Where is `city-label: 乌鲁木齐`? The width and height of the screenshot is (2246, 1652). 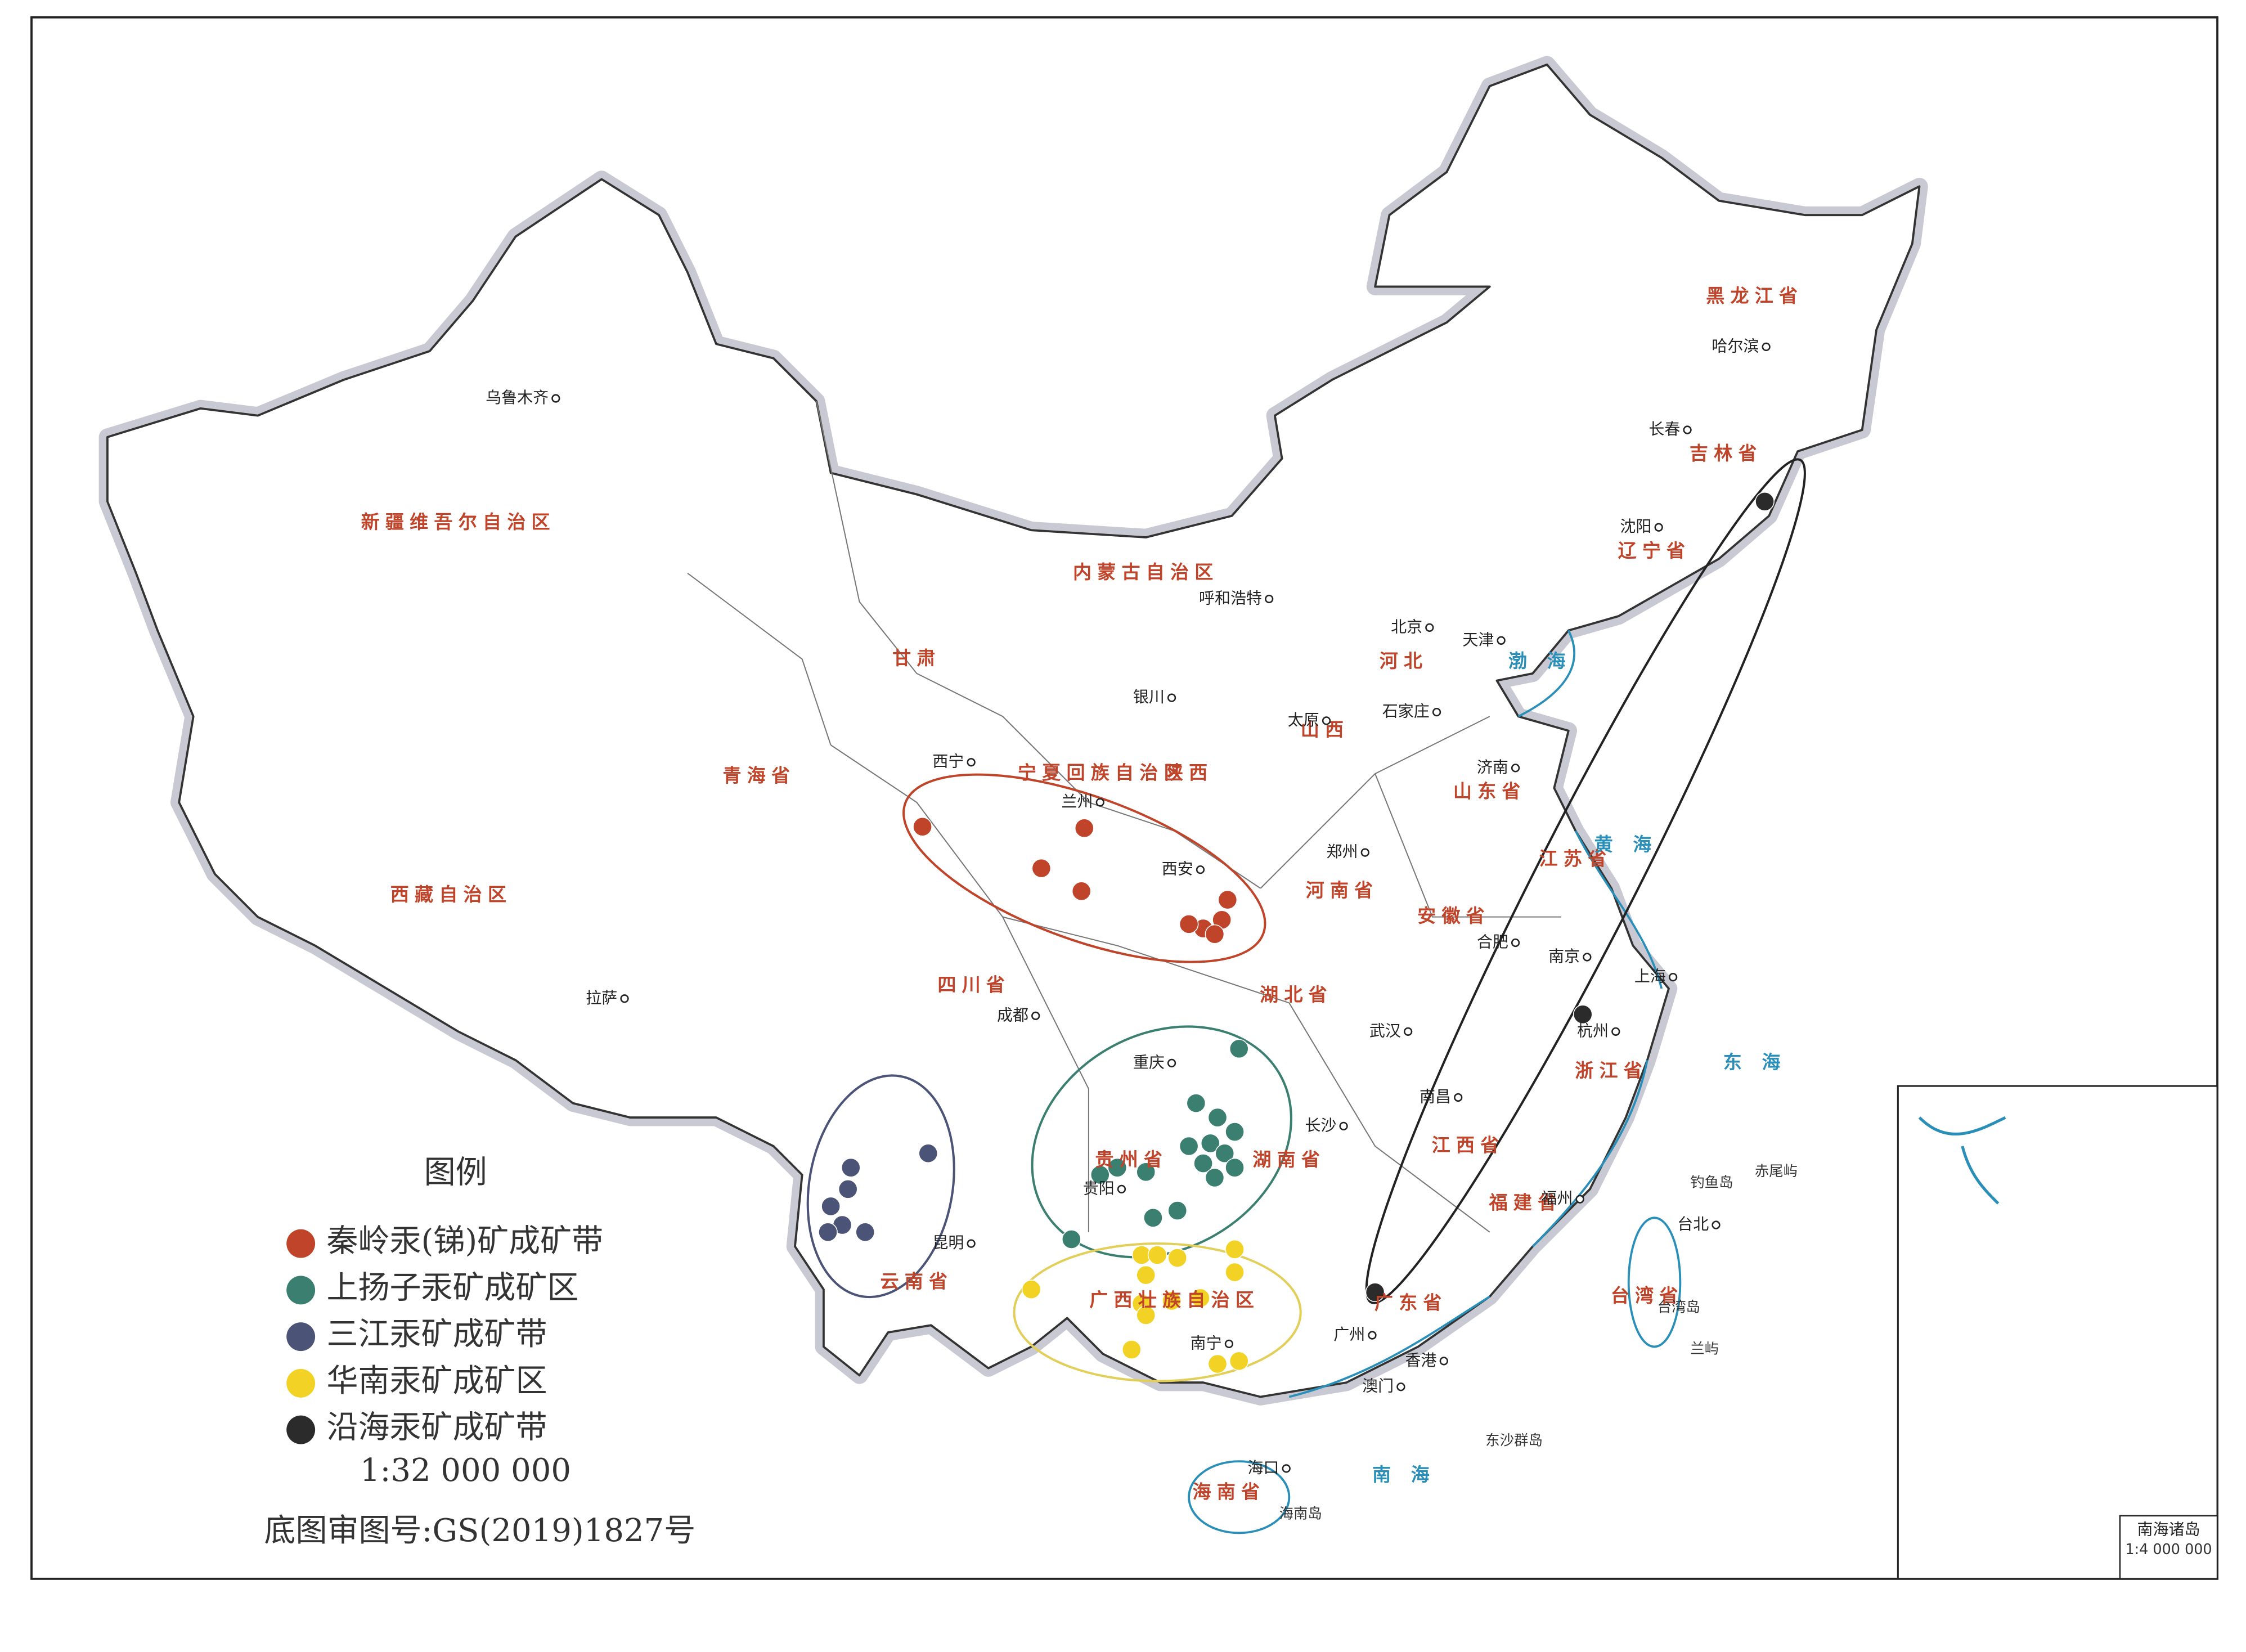
city-label: 乌鲁木齐 is located at coordinates (517, 397).